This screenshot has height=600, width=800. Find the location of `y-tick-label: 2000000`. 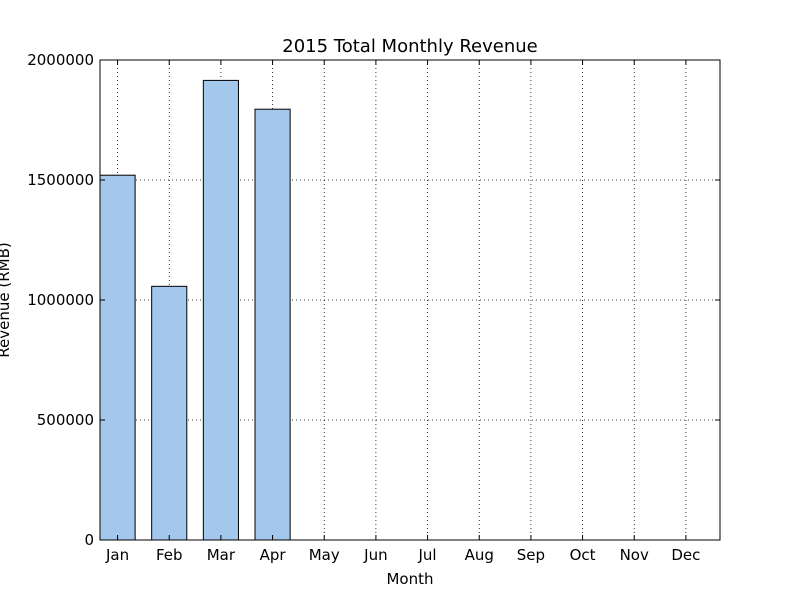

y-tick-label: 2000000 is located at coordinates (60, 60).